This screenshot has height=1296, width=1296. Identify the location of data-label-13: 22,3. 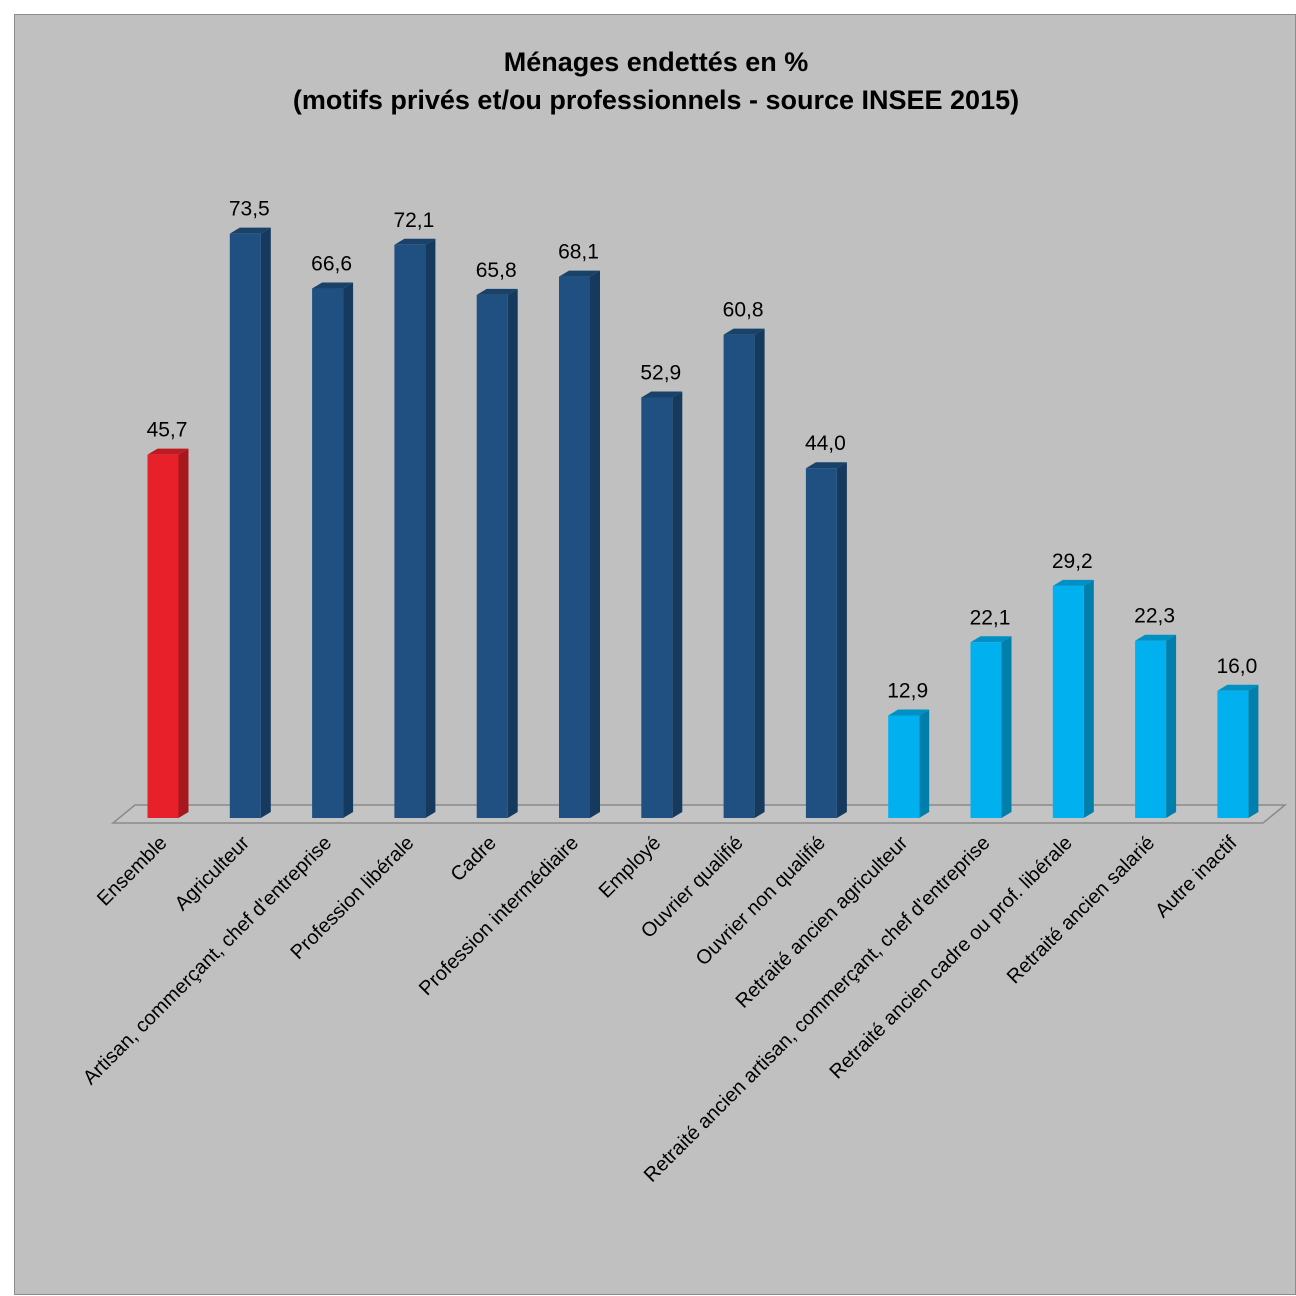
(1154, 616).